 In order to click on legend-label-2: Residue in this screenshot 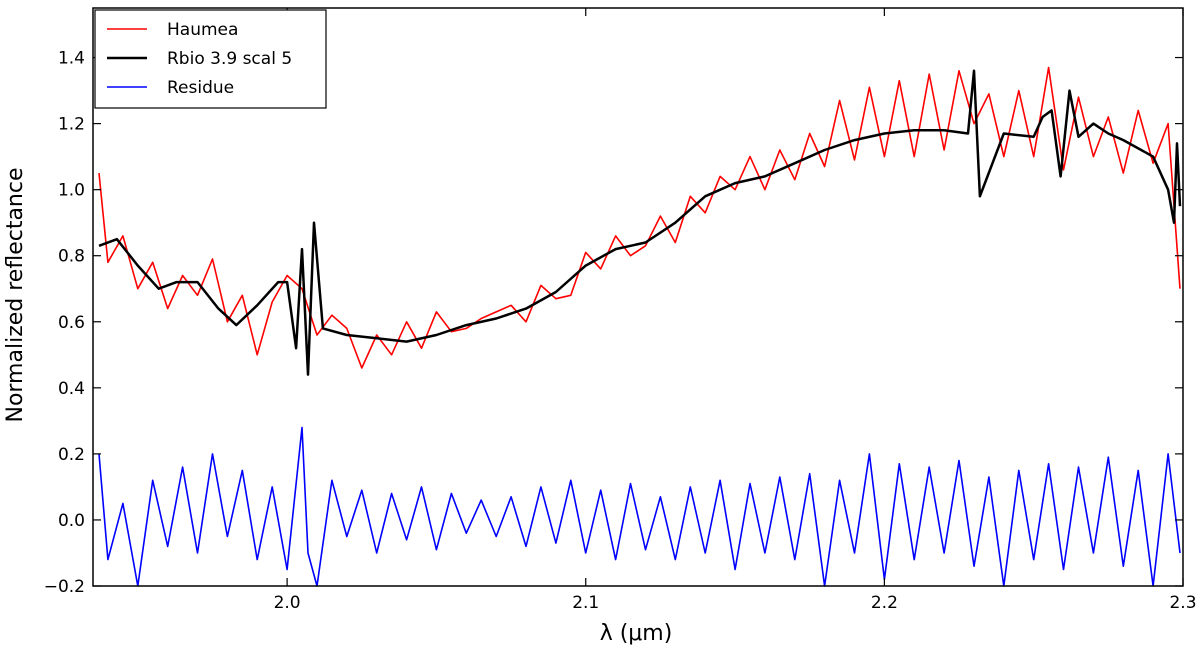, I will do `click(200, 88)`.